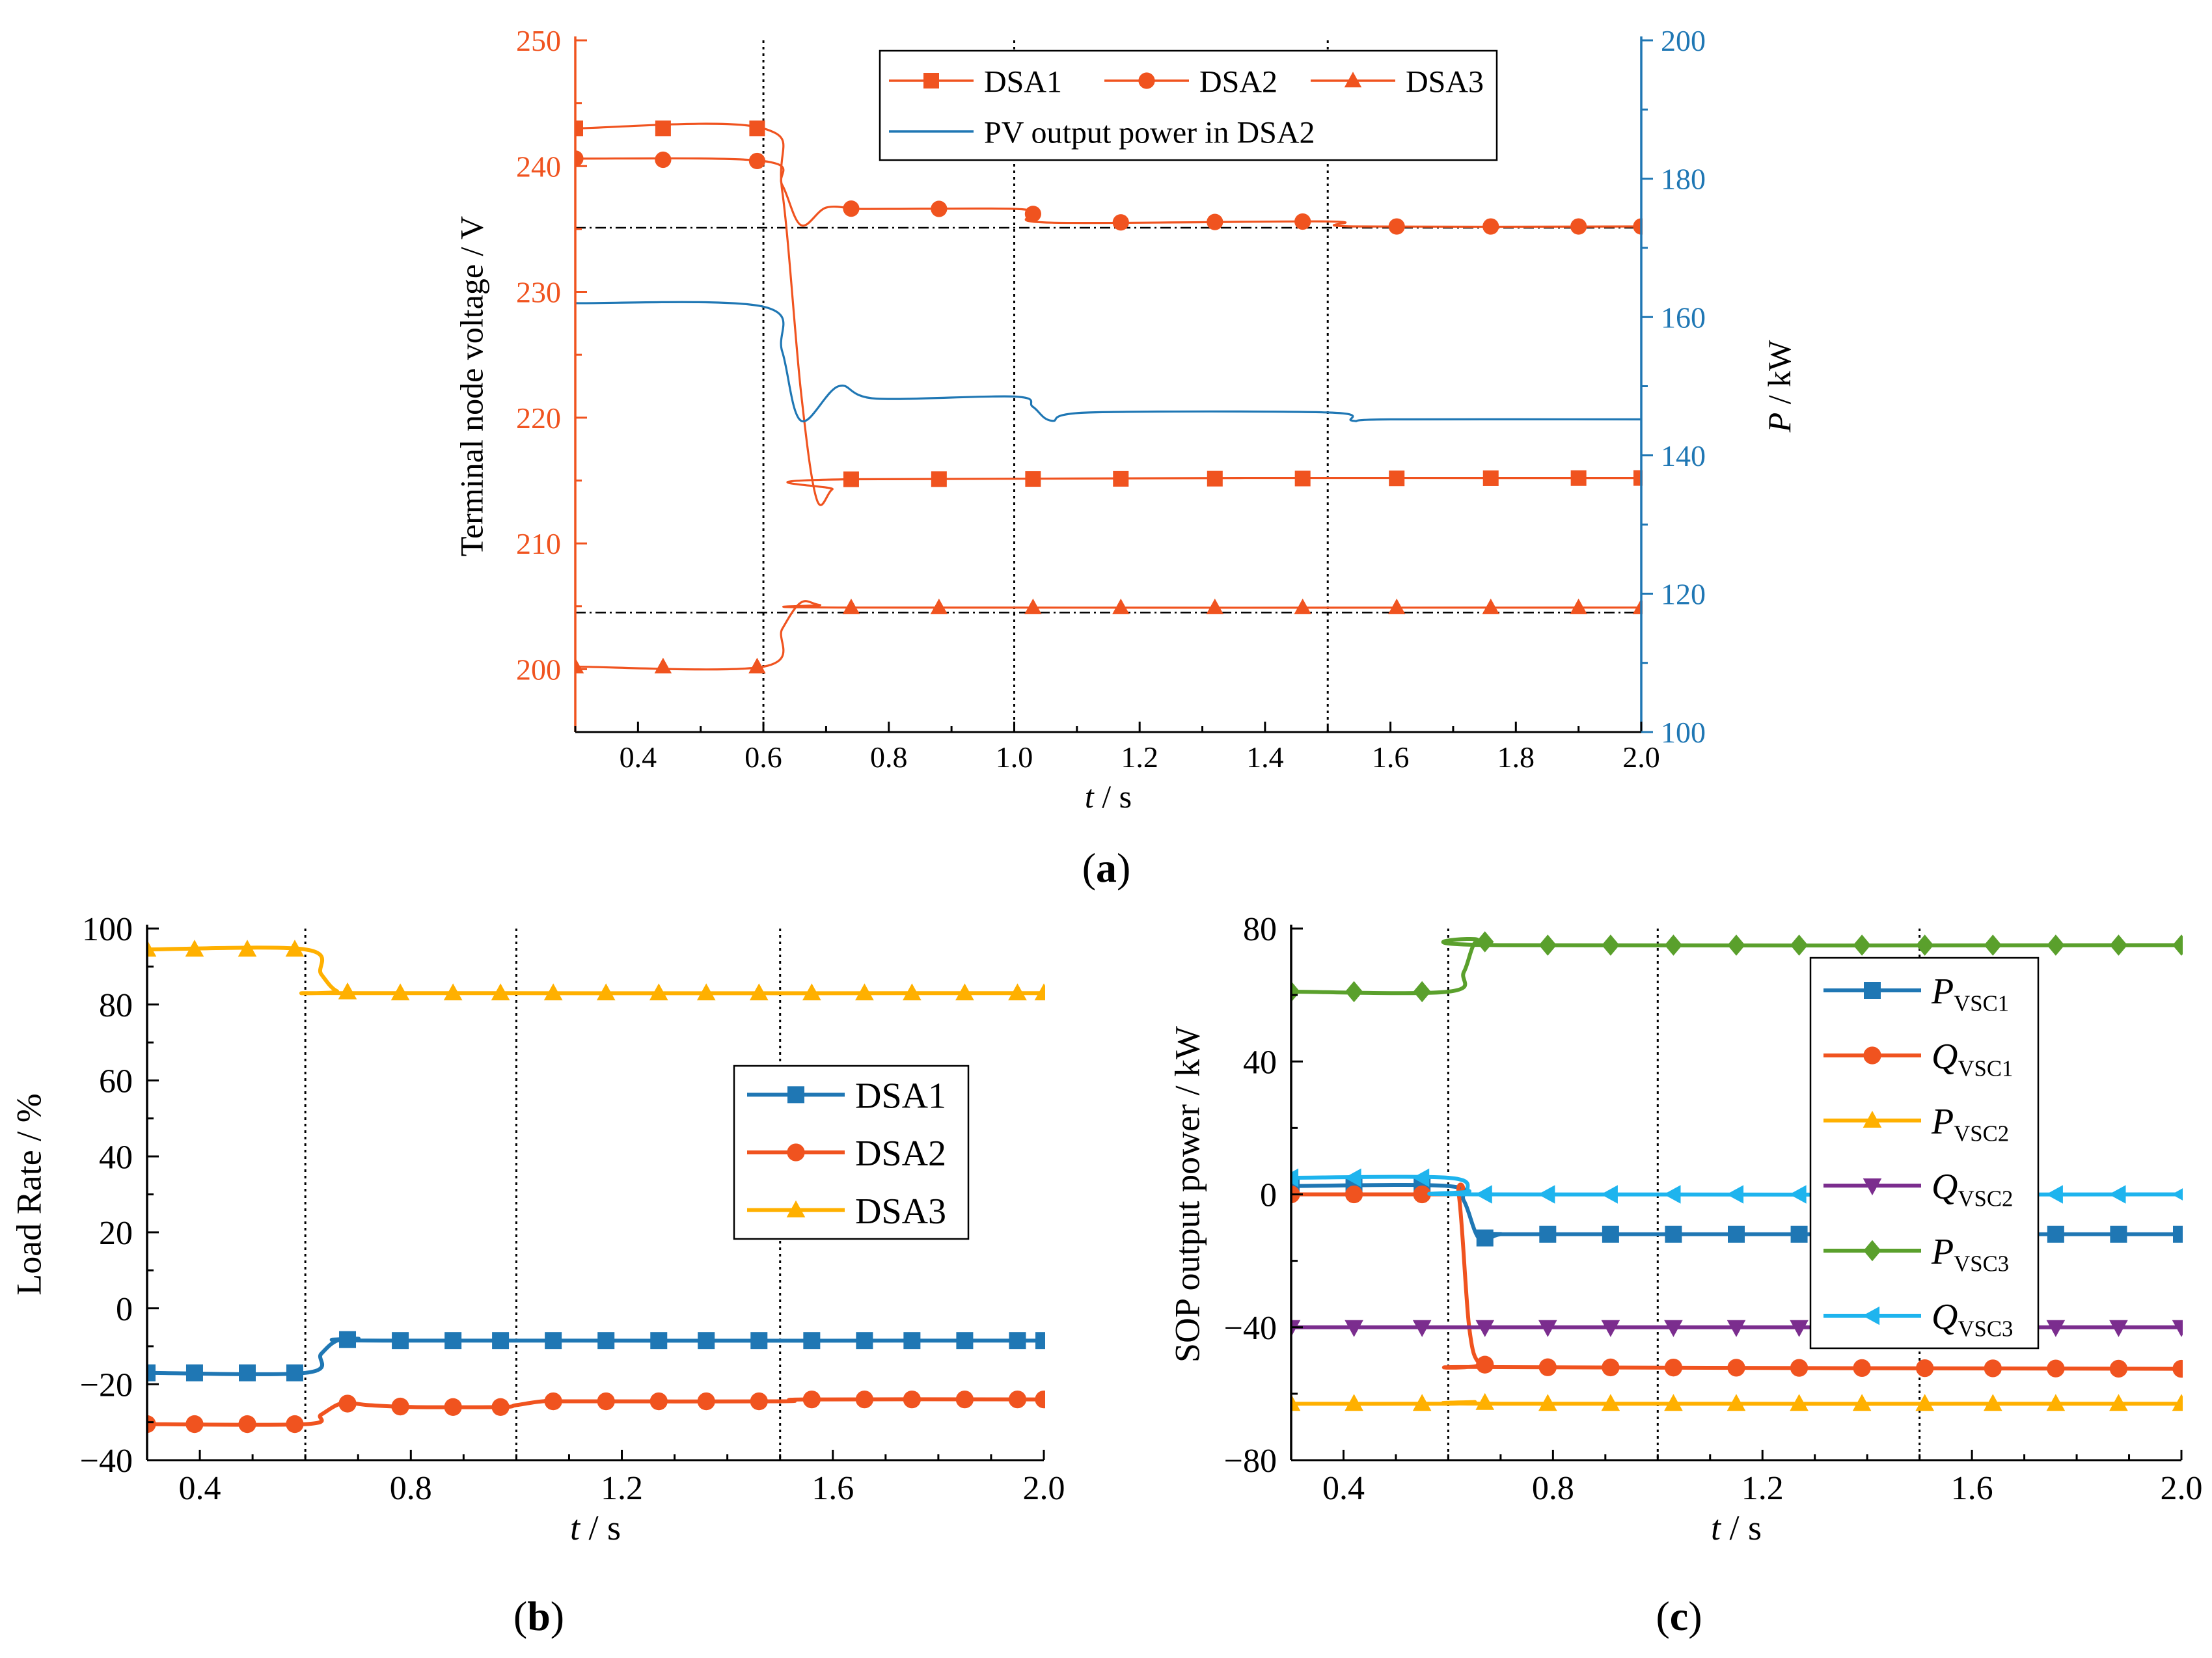  What do you see at coordinates (1516, 758) in the screenshot?
I see `x-tick-label: 1.8` at bounding box center [1516, 758].